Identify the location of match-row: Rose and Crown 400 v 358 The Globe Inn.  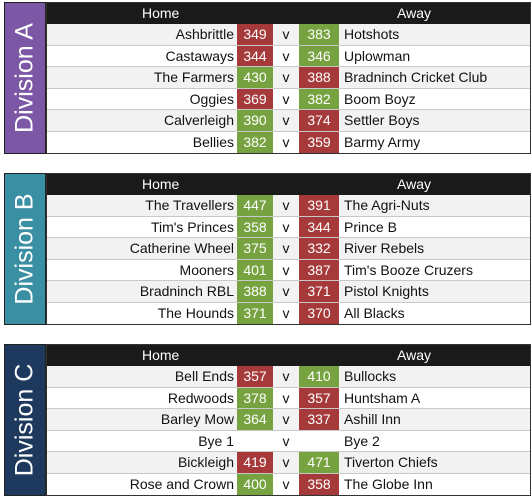
(288, 484).